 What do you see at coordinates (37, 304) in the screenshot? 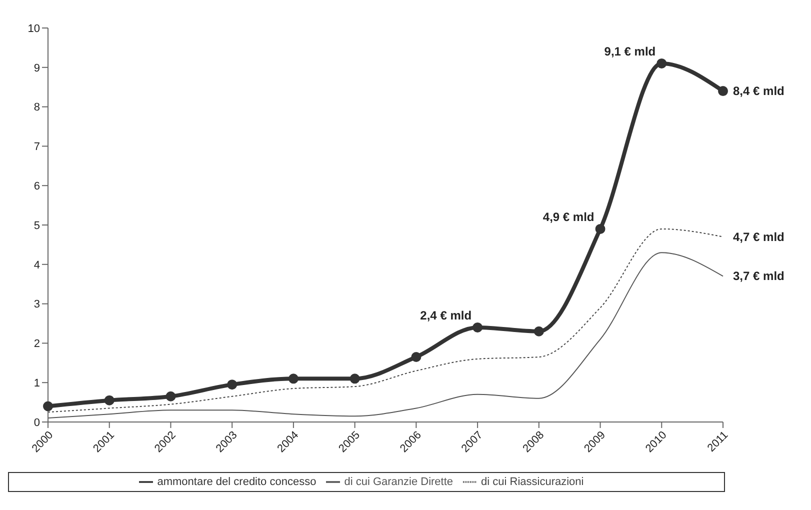
I see `y-tick-label: 3` at bounding box center [37, 304].